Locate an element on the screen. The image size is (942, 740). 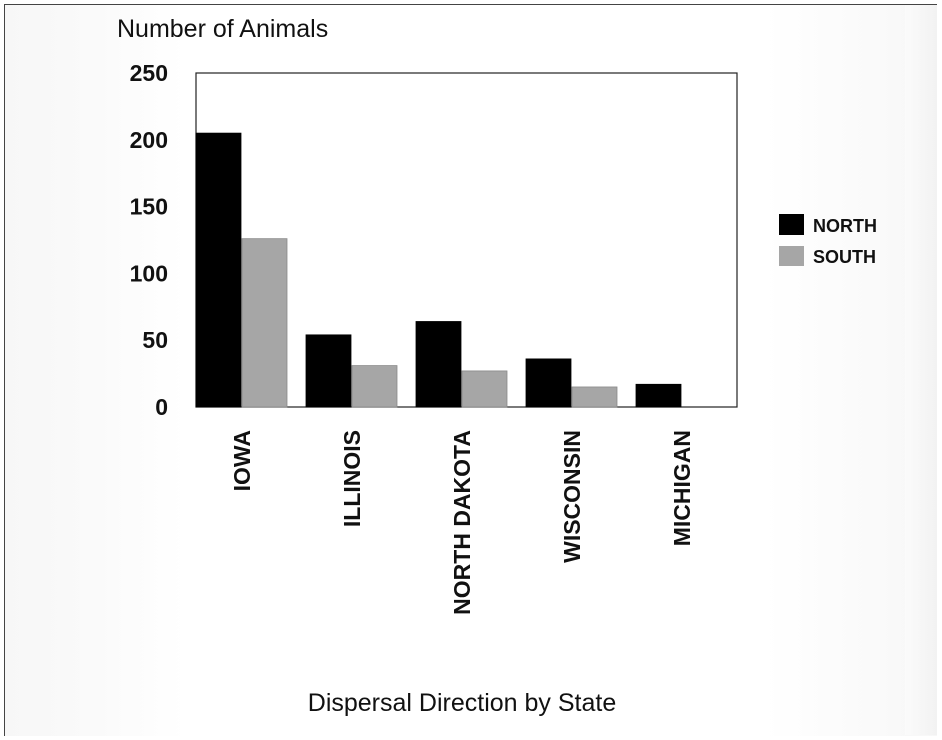
x-category-label: ILLINOIS is located at coordinates (352, 478).